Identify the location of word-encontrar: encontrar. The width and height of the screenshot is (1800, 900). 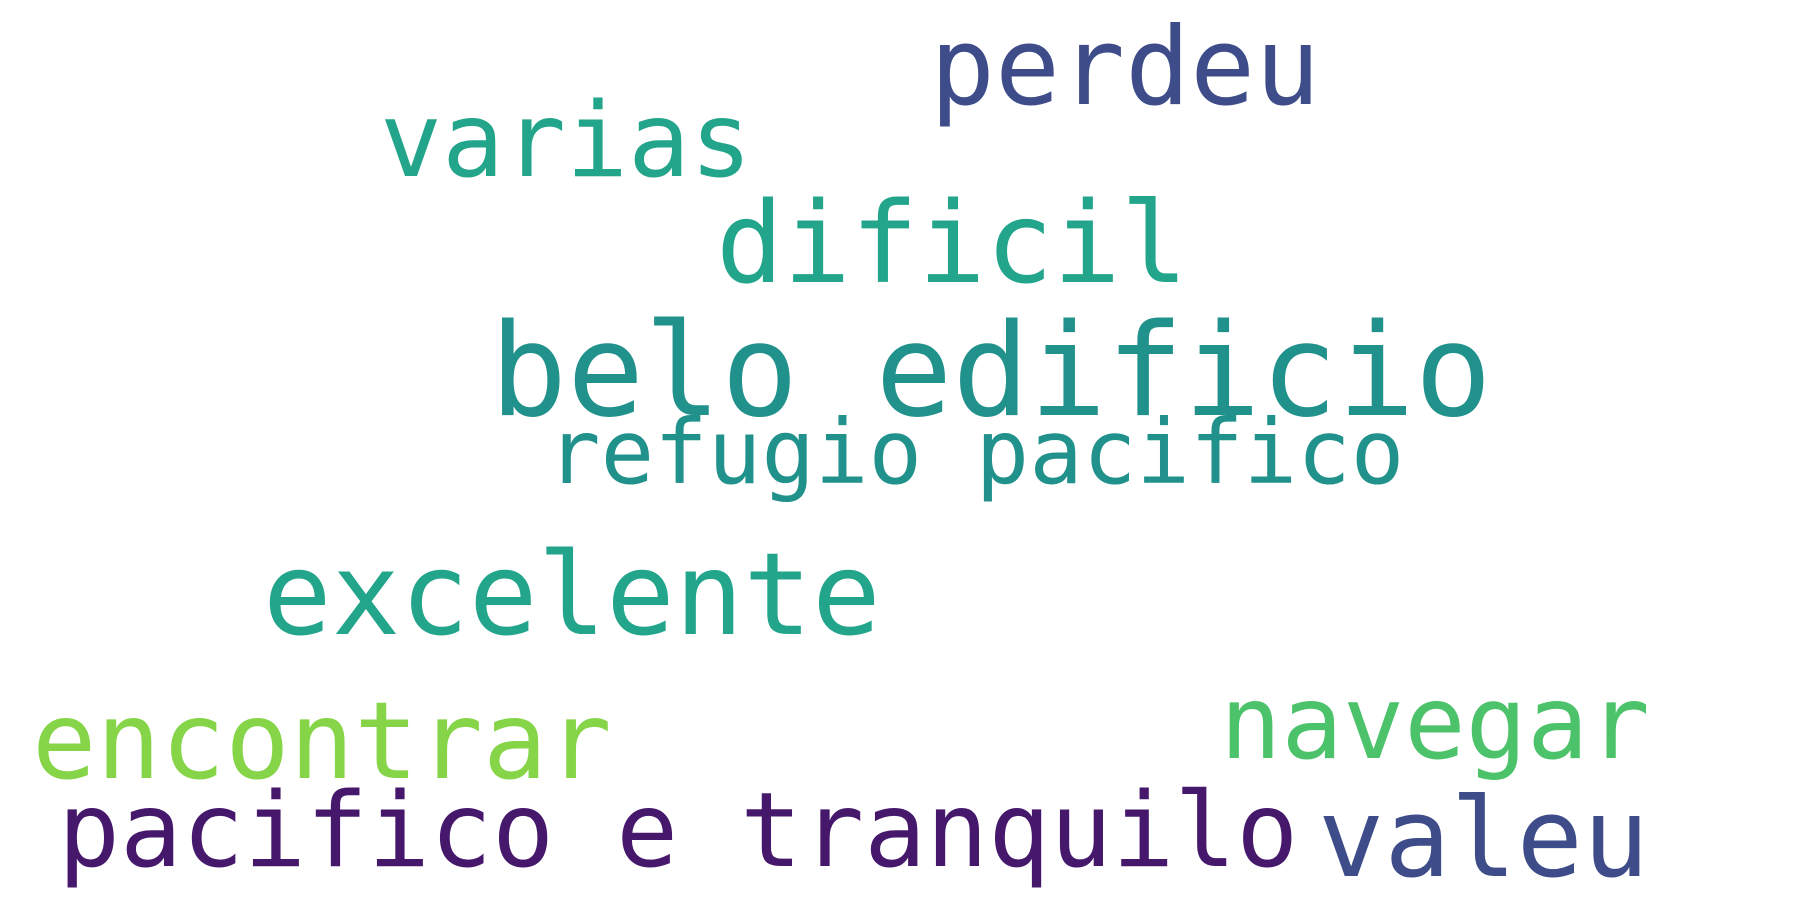
(322, 742).